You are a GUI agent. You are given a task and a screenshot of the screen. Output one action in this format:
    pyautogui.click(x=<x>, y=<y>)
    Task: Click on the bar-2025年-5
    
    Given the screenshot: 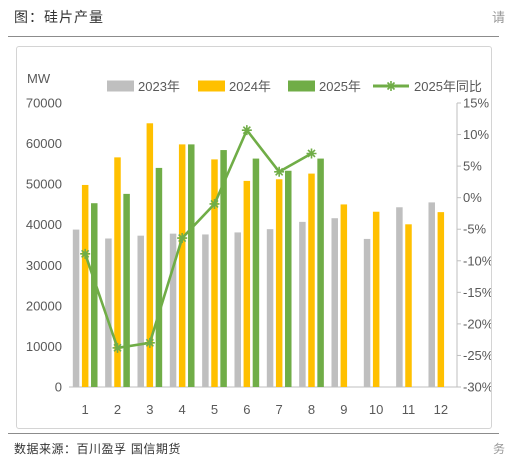 What is the action you would take?
    pyautogui.click(x=223, y=268)
    